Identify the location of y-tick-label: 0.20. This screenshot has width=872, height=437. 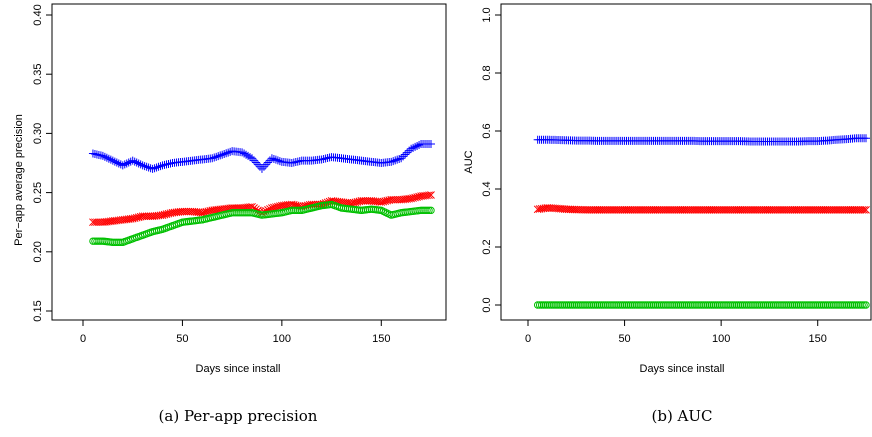
(38, 251).